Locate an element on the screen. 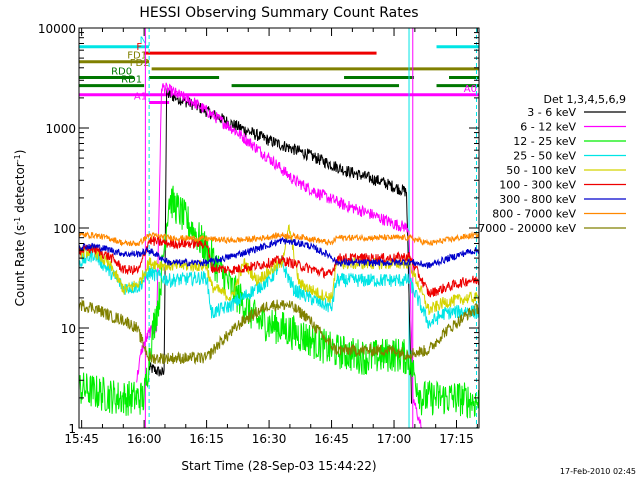  legend-label: 6 - 12 keV is located at coordinates (548, 127).